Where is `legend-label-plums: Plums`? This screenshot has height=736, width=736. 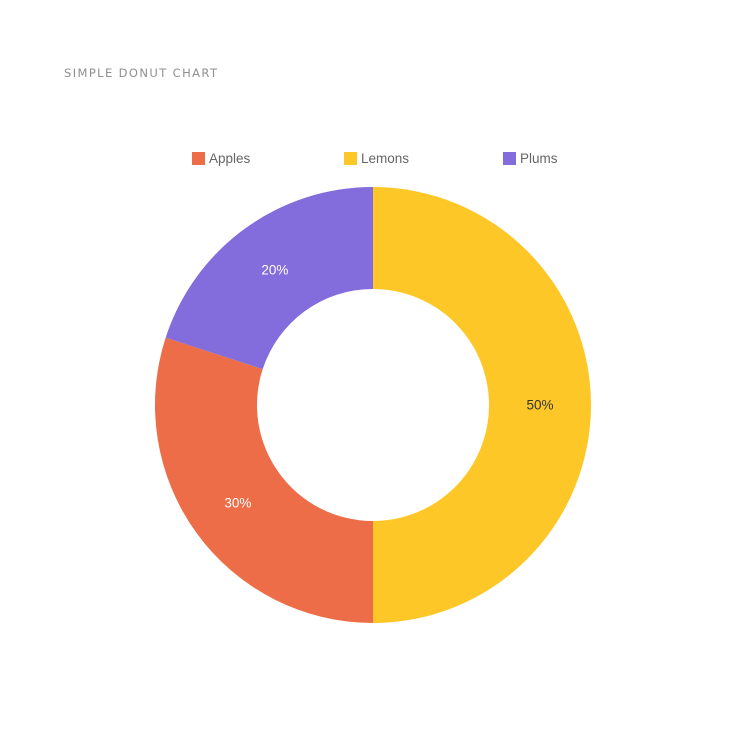
legend-label-plums: Plums is located at coordinates (539, 158).